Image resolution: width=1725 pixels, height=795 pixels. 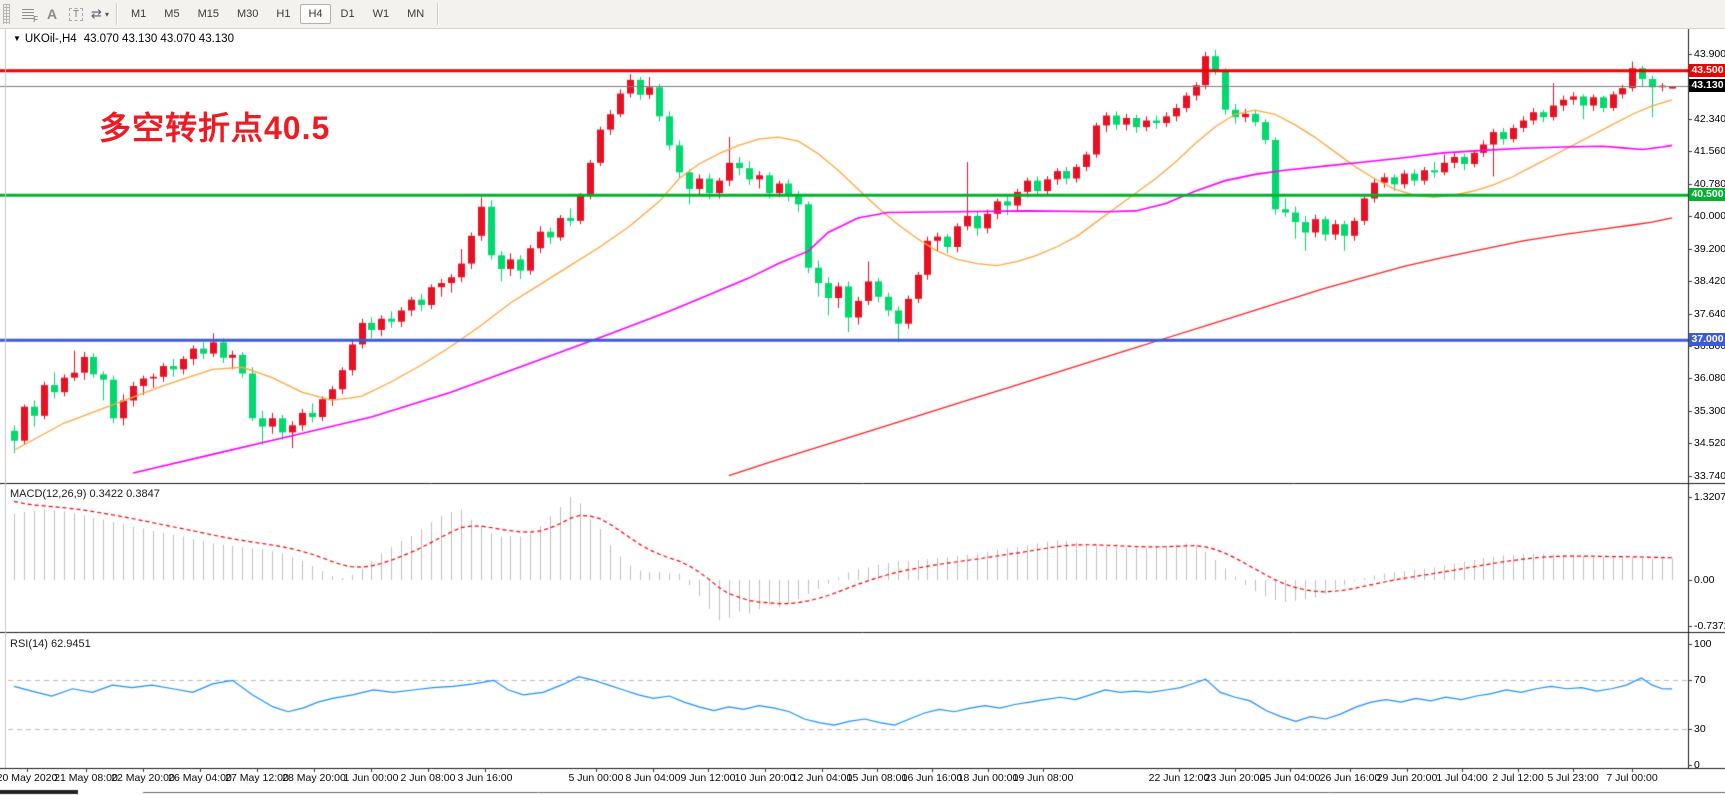 I want to click on date-axis-label: 26 Jun 16:00, so click(x=1350, y=778).